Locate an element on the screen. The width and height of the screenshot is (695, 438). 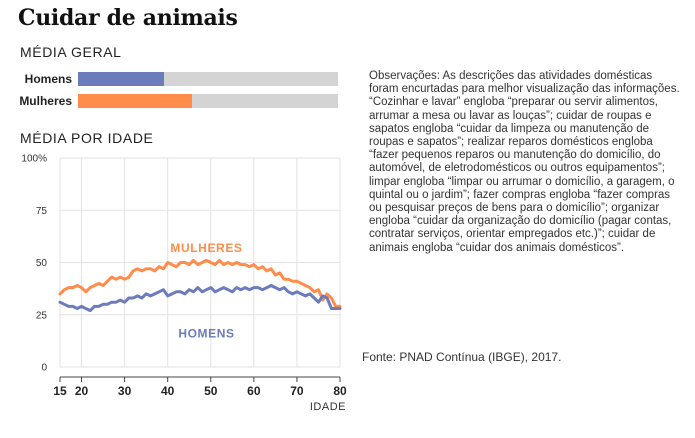
x-axis-label: IDADE is located at coordinates (328, 407).